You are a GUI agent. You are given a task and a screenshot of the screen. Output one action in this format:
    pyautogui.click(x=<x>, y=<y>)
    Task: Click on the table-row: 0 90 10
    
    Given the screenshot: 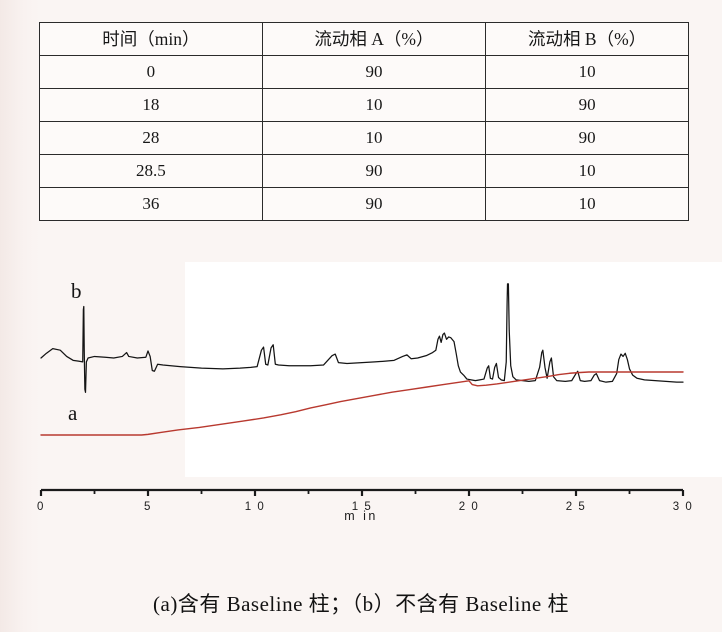 What is the action you would take?
    pyautogui.click(x=364, y=72)
    